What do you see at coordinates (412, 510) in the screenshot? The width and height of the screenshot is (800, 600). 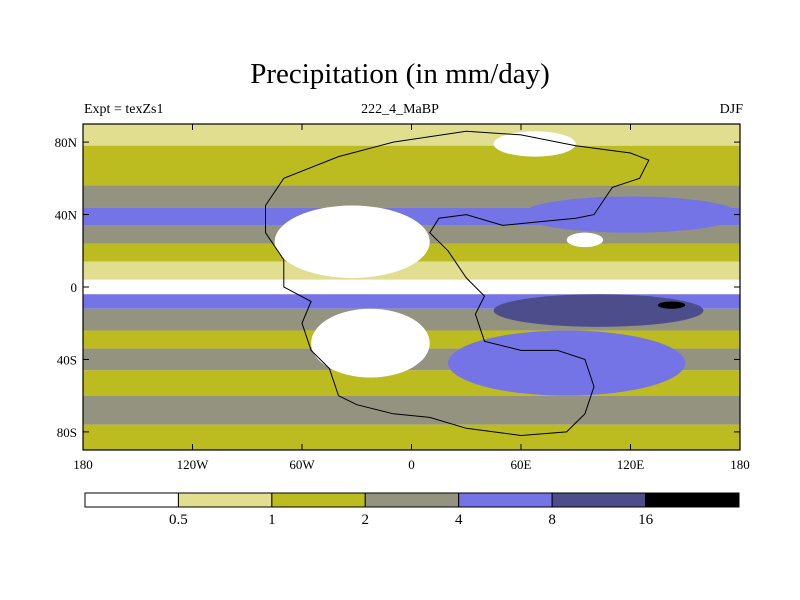 I see `colorbar: 0.5 1 2 4 8 16` at bounding box center [412, 510].